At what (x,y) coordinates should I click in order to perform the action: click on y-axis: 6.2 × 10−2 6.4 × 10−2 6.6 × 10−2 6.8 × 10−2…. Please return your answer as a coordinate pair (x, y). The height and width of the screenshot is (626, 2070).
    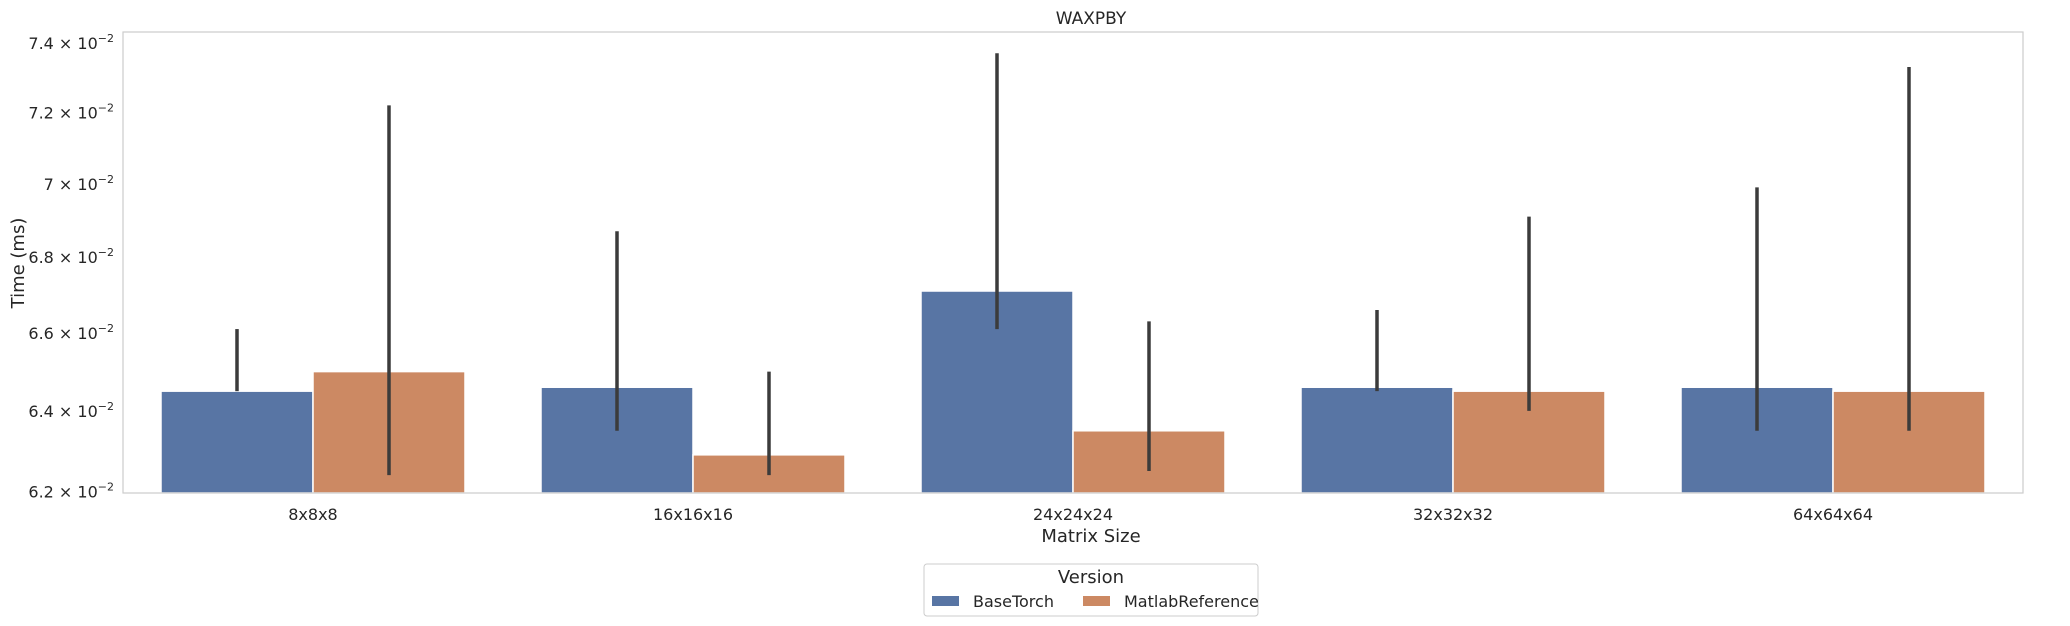
    Looking at the image, I should click on (71, 266).